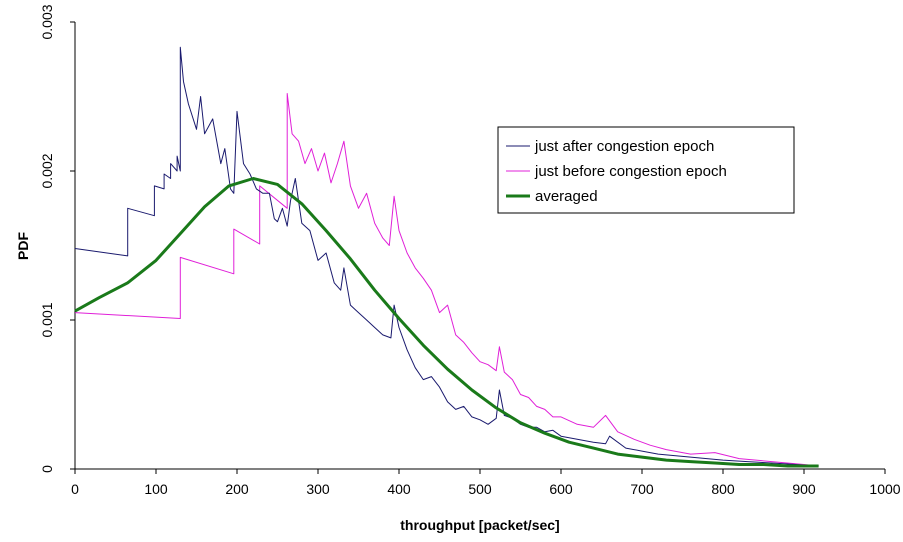  What do you see at coordinates (624, 146) in the screenshot?
I see `legend-label-after: just after congestion epoch` at bounding box center [624, 146].